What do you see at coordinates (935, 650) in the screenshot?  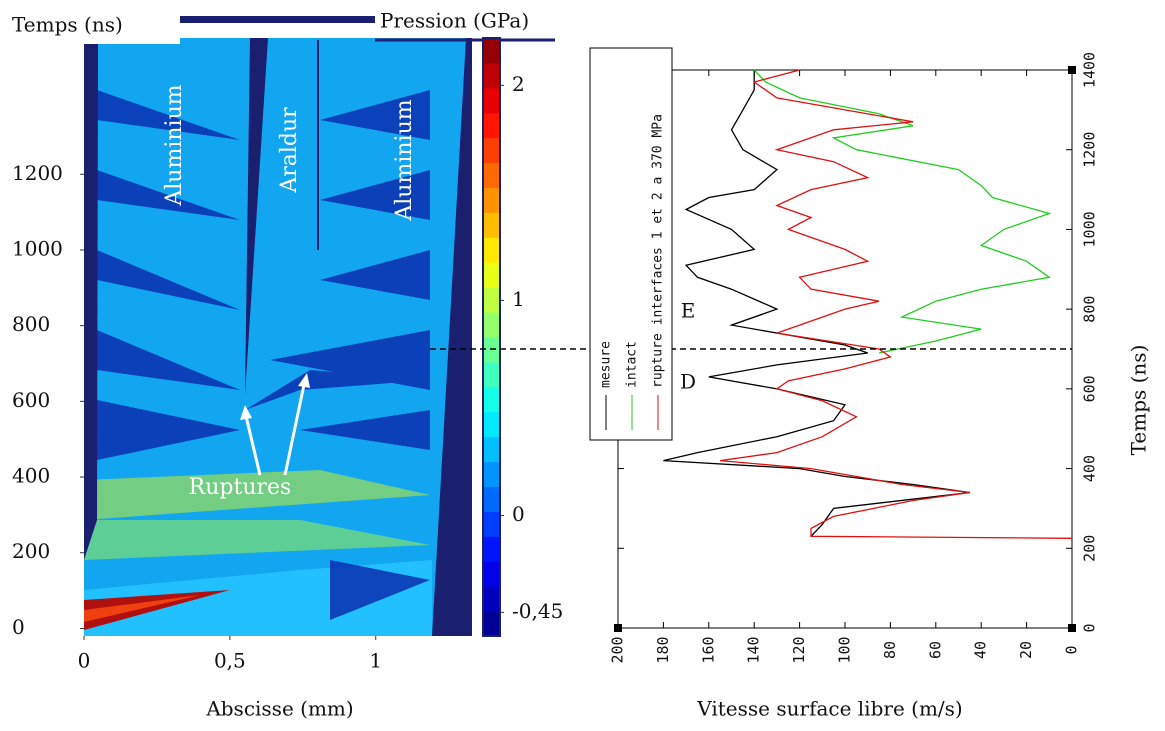 I see `x-tick-label: 60` at bounding box center [935, 650].